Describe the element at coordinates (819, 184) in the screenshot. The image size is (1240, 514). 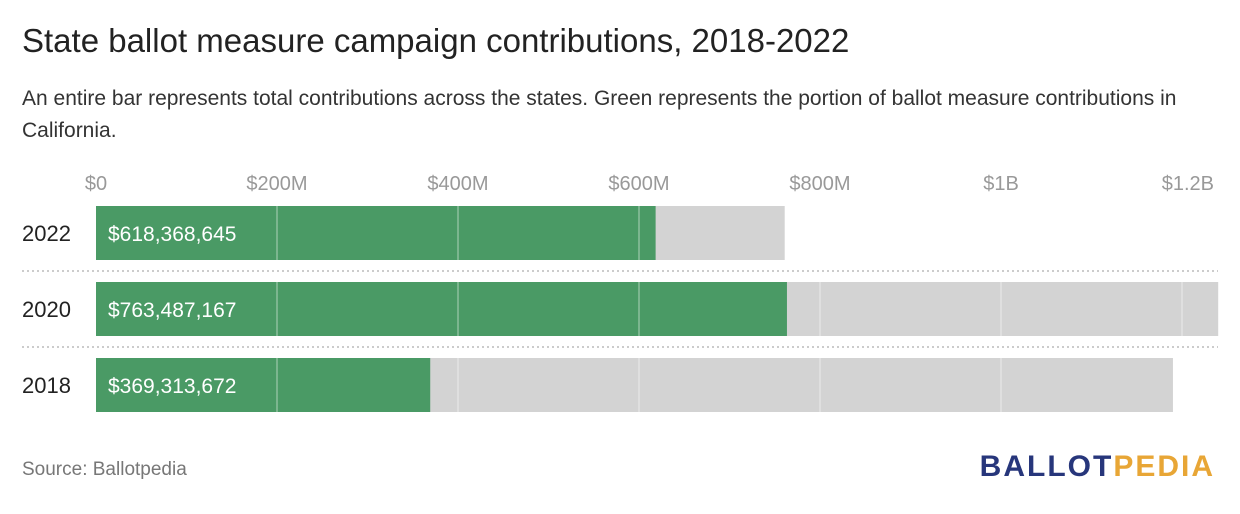
I see `x-tick-label: $800M` at that location.